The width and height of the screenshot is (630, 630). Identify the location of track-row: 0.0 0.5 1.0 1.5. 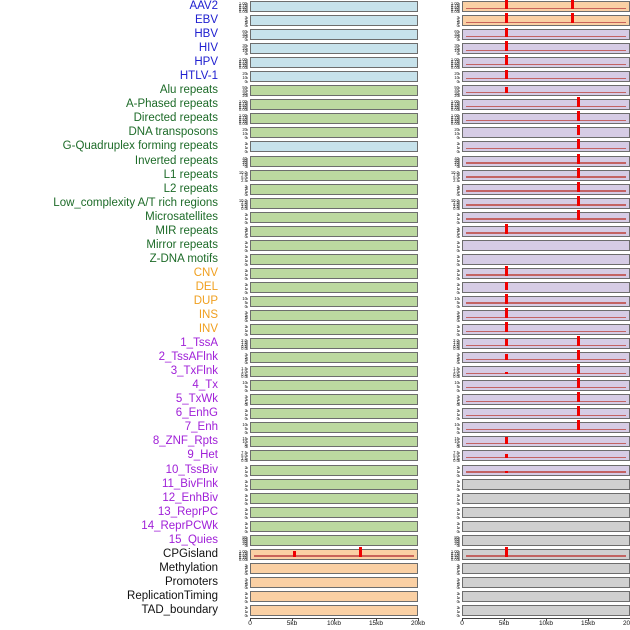
(535, 371).